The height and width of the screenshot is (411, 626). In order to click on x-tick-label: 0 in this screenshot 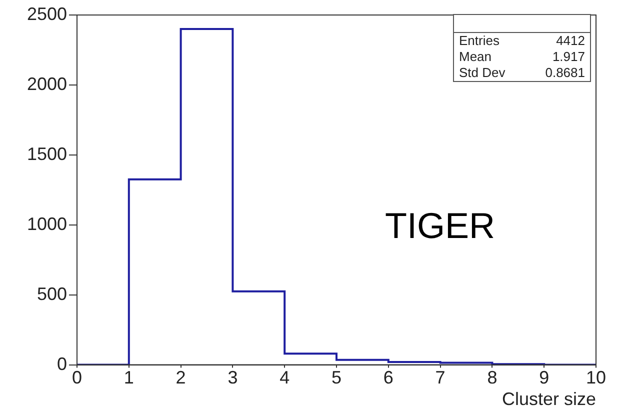, I will do `click(77, 378)`.